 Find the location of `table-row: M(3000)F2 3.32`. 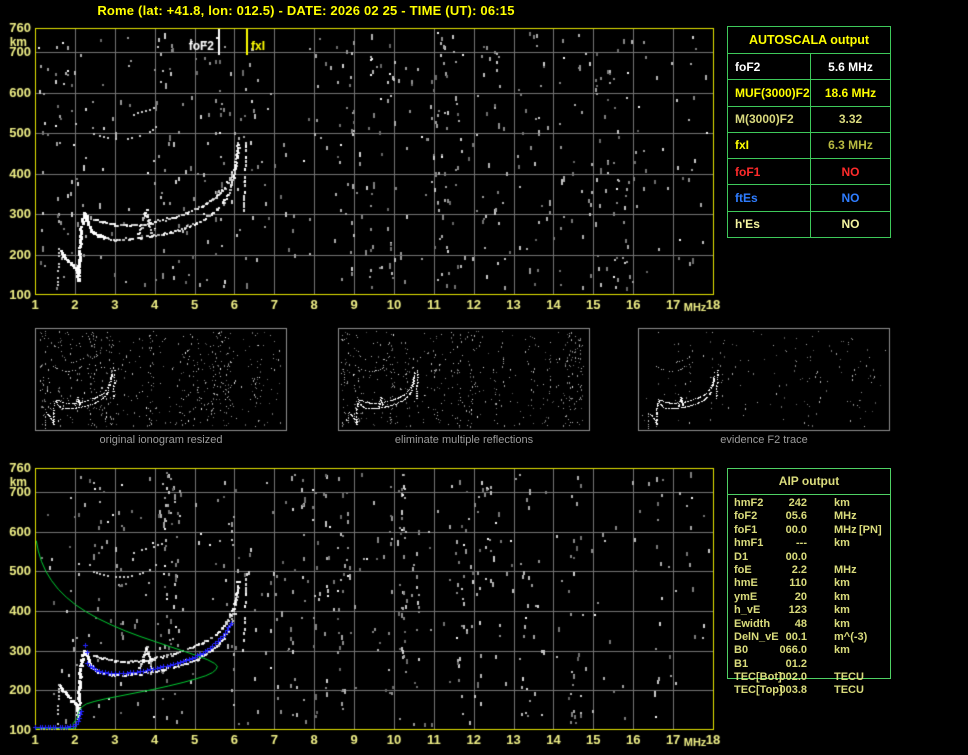

table-row: M(3000)F2 3.32 is located at coordinates (809, 119).